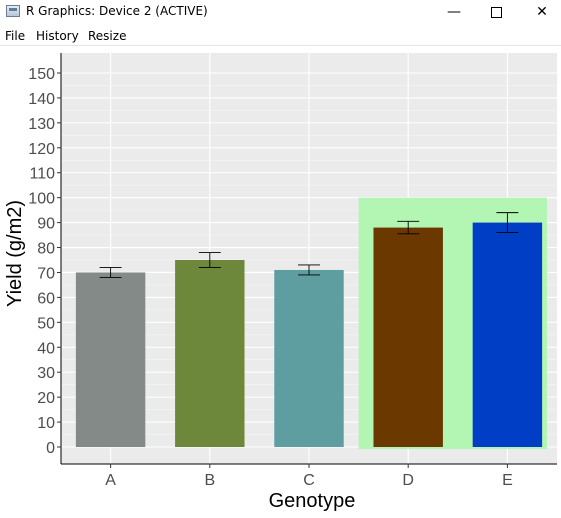  Describe the element at coordinates (408, 480) in the screenshot. I see `x-tick-label: D` at that location.